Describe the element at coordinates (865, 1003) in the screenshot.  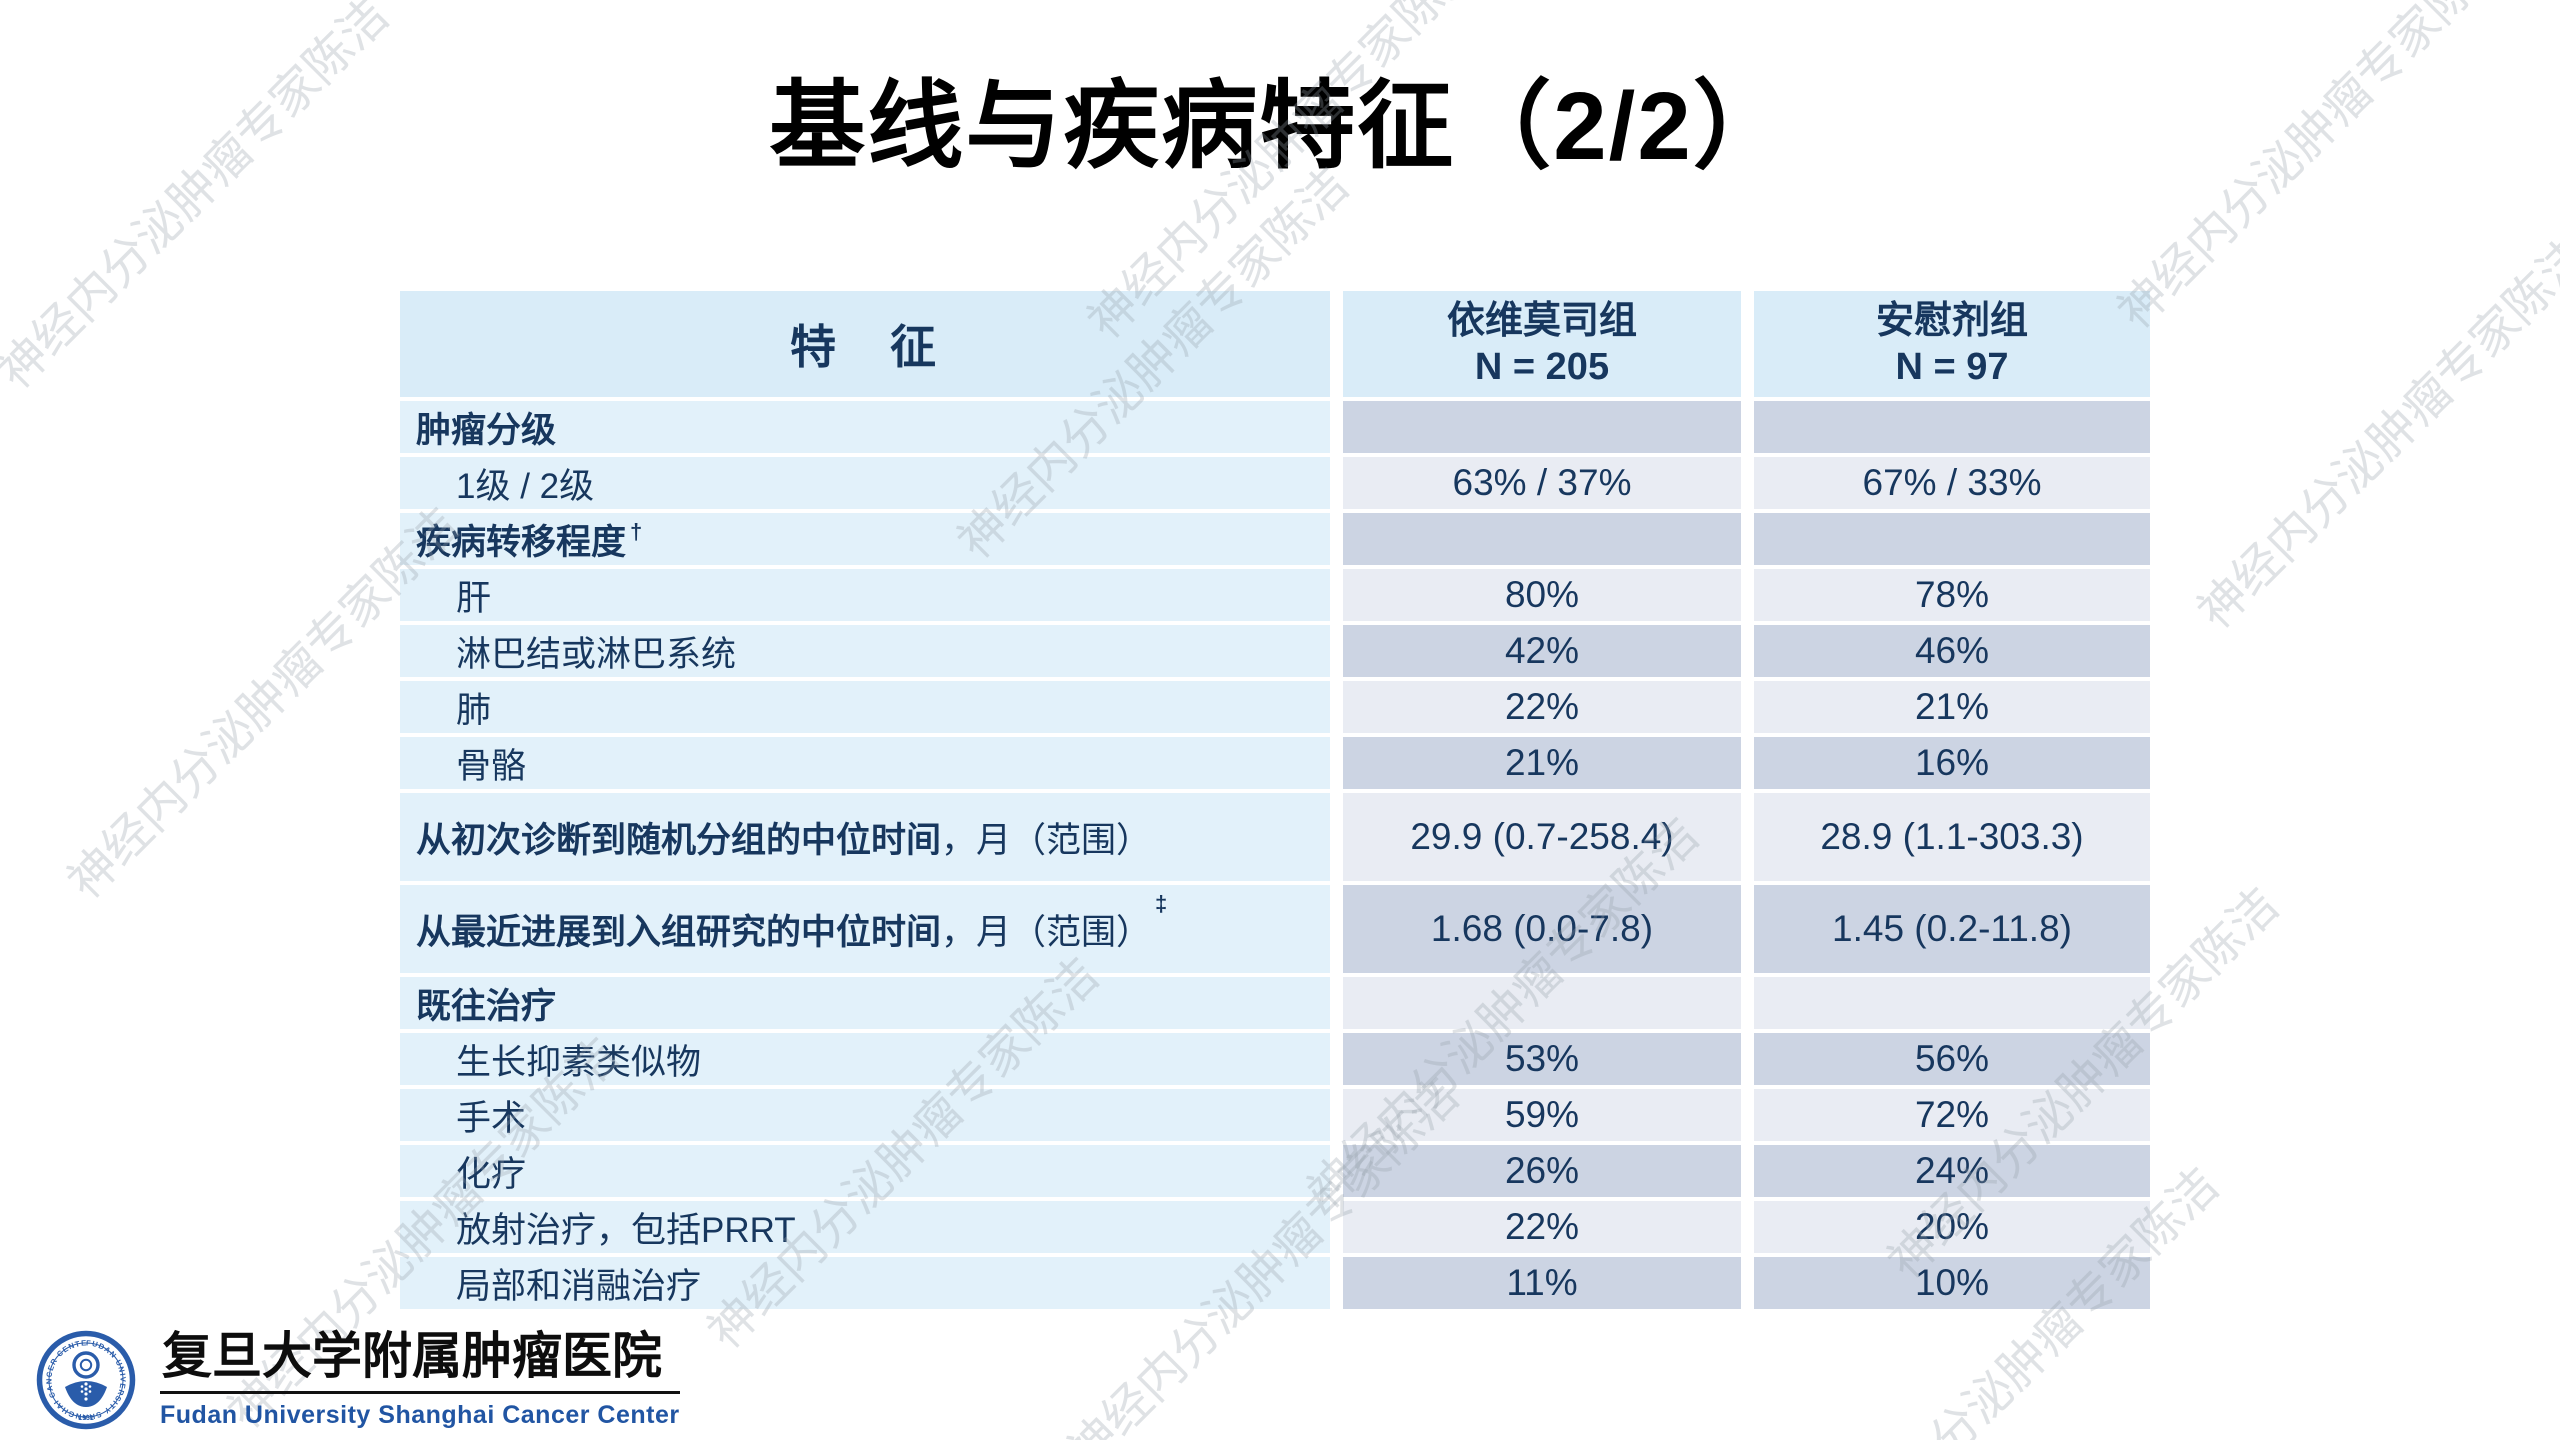
I see `row-label: 既往治疗` at that location.